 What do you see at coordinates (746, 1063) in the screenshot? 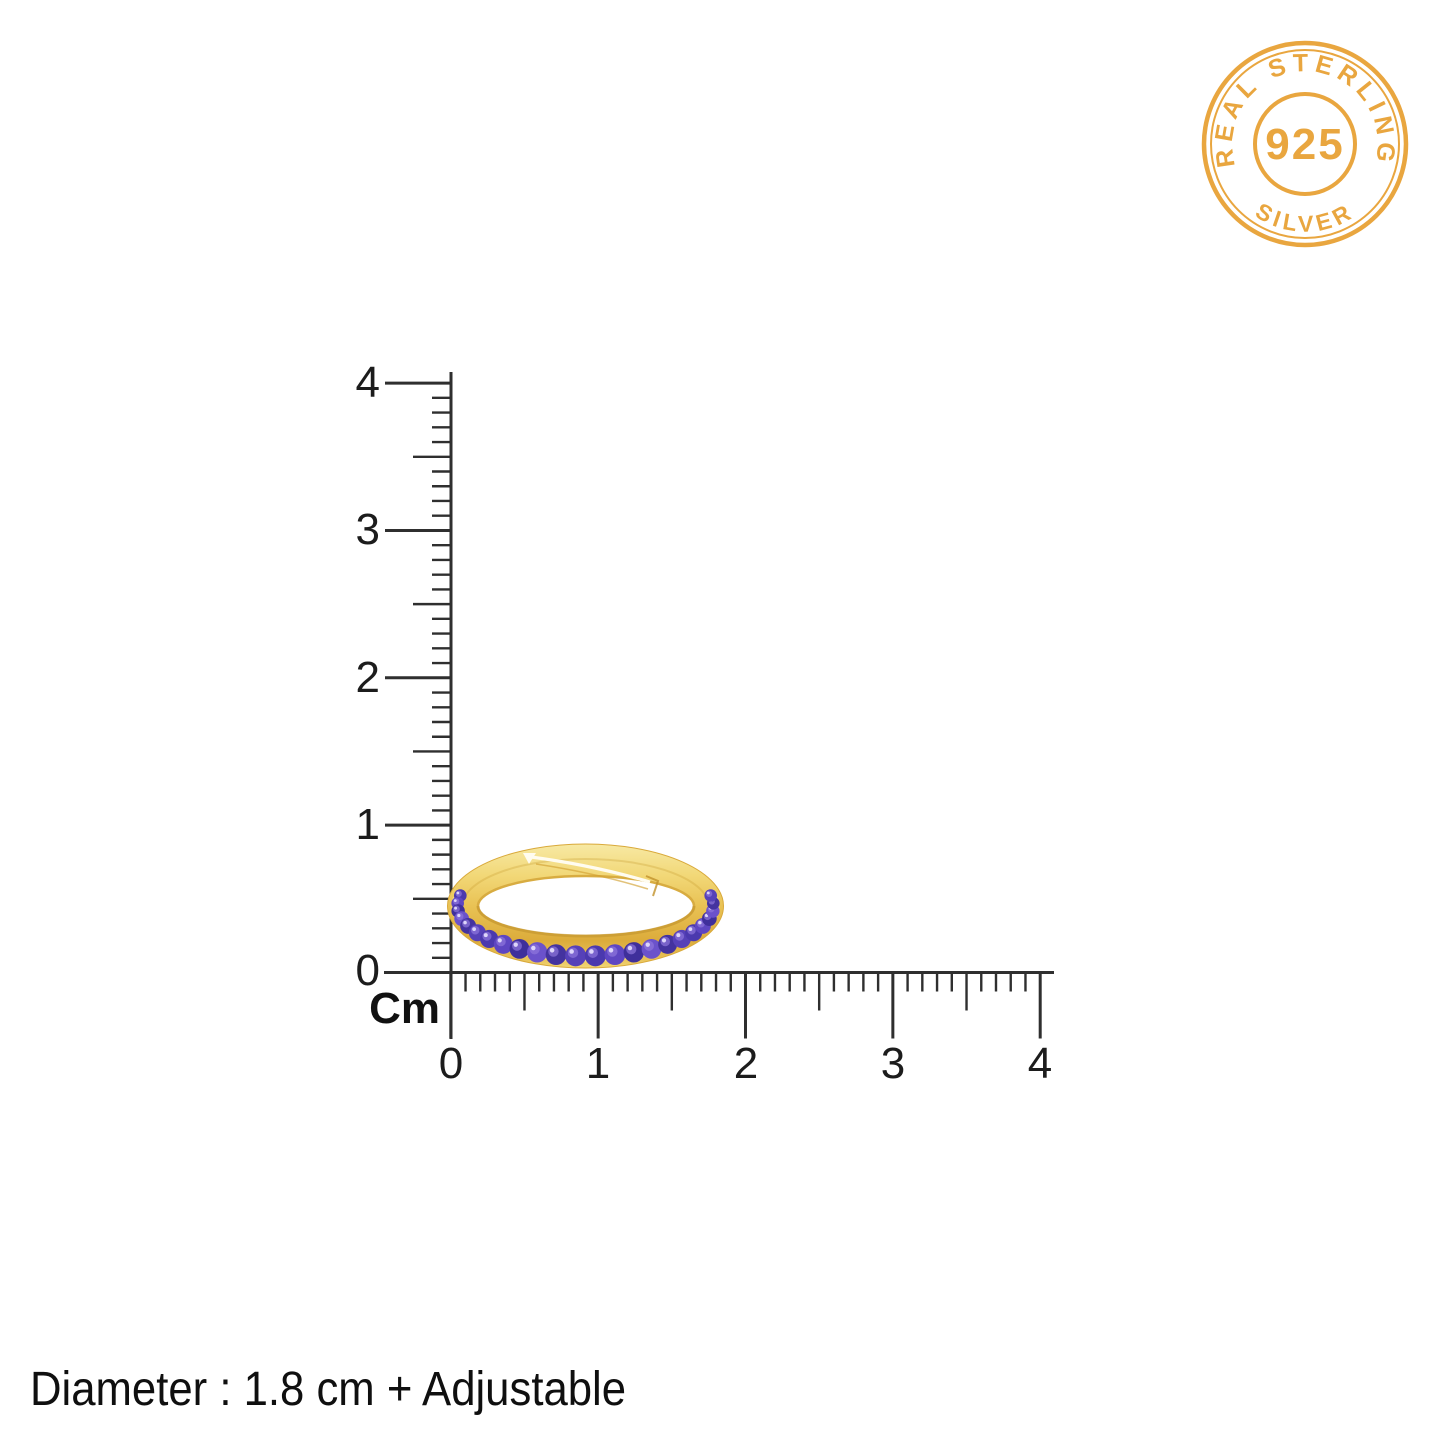
I see `hruler-label-2: 2` at bounding box center [746, 1063].